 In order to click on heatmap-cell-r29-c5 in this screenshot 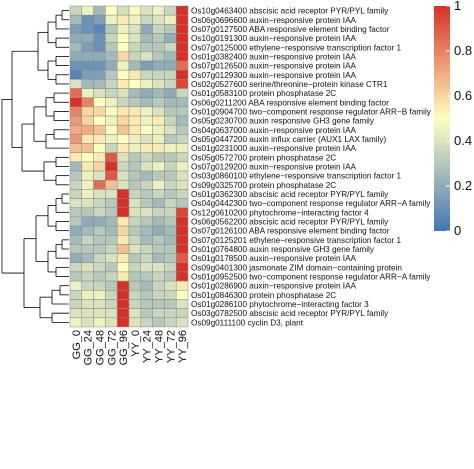, I will do `click(135, 276)`.